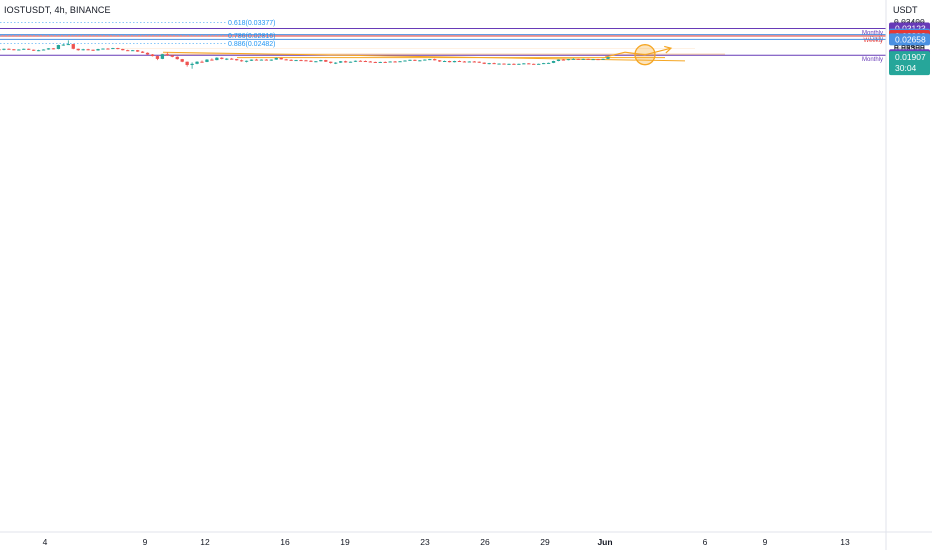 The width and height of the screenshot is (932, 550). What do you see at coordinates (909, 63) in the screenshot?
I see `current-price-bg` at bounding box center [909, 63].